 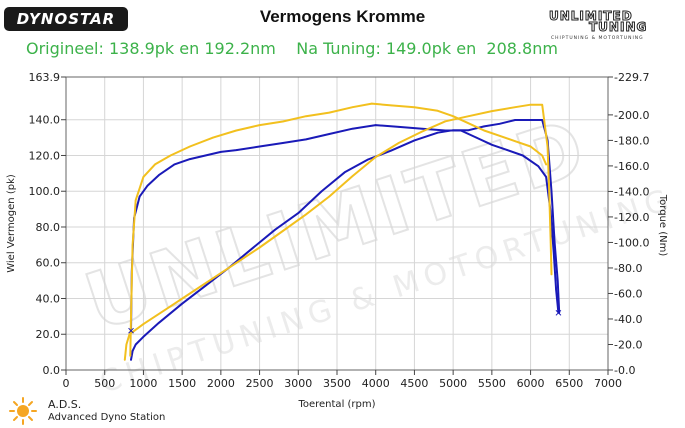 What do you see at coordinates (569, 383) in the screenshot?
I see `x-tick-label: 6500` at bounding box center [569, 383].